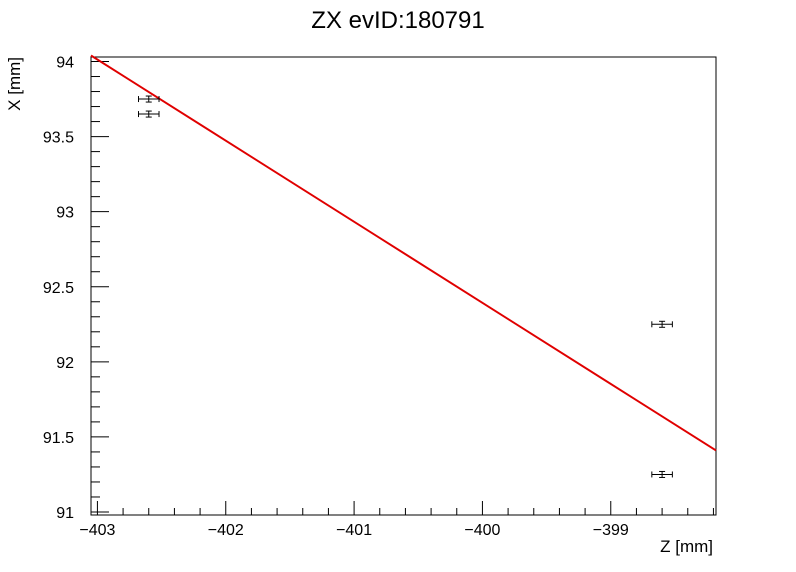 This screenshot has width=796, height=572. What do you see at coordinates (65, 63) in the screenshot?
I see `y-tick-label: 94` at bounding box center [65, 63].